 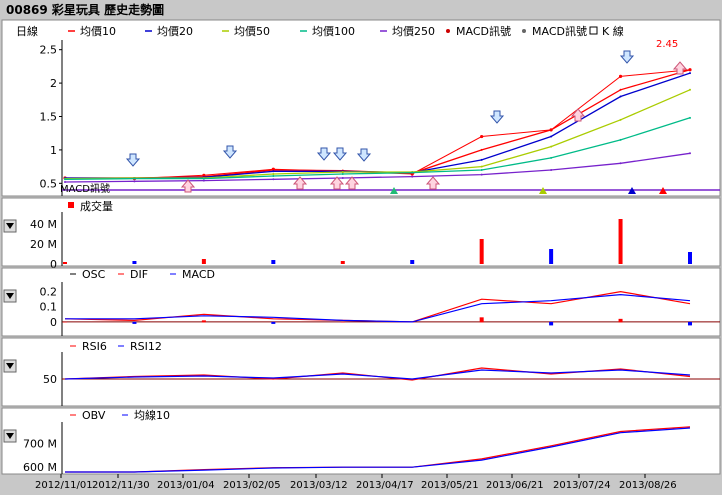 What do you see at coordinates (319, 485) in the screenshot?
I see `x-tick-label: 2013/03/12` at bounding box center [319, 485].